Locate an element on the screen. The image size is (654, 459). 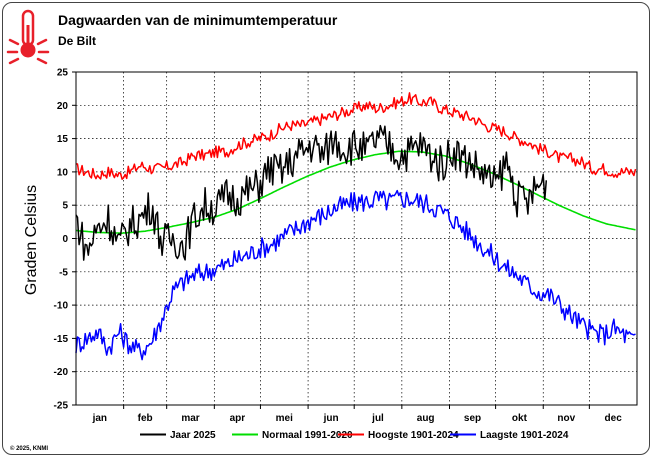
month-label-jan: jan is located at coordinates (99, 418).